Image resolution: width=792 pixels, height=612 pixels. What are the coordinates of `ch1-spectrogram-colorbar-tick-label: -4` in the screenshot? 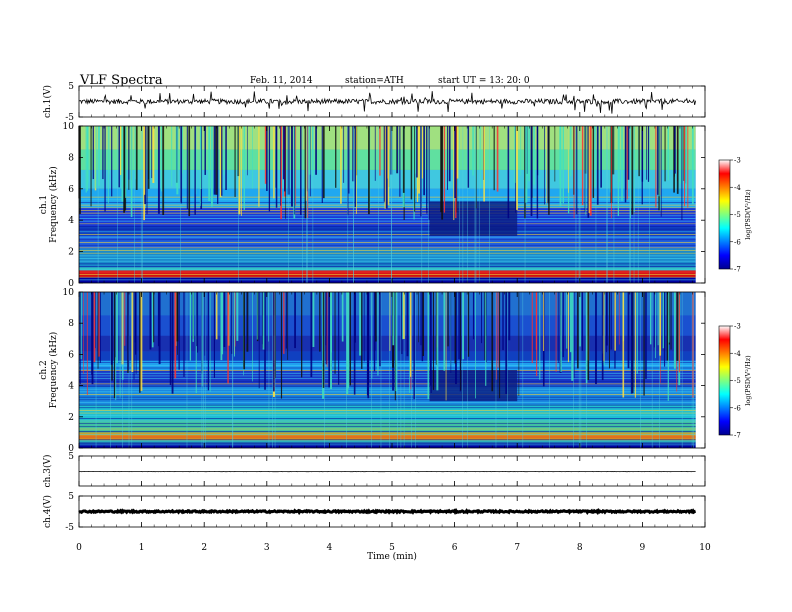 It's located at (737, 188).